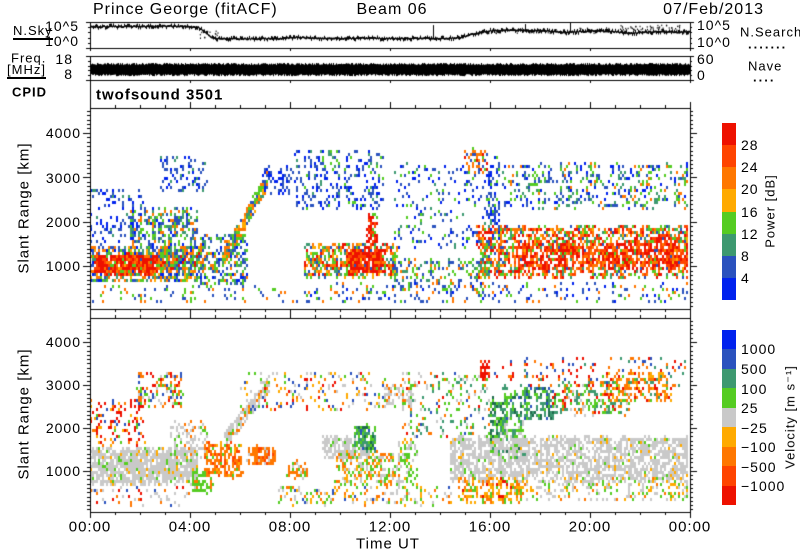 The height and width of the screenshot is (554, 800). Describe the element at coordinates (290, 527) in the screenshot. I see `time-tick-label: 08:00` at that location.